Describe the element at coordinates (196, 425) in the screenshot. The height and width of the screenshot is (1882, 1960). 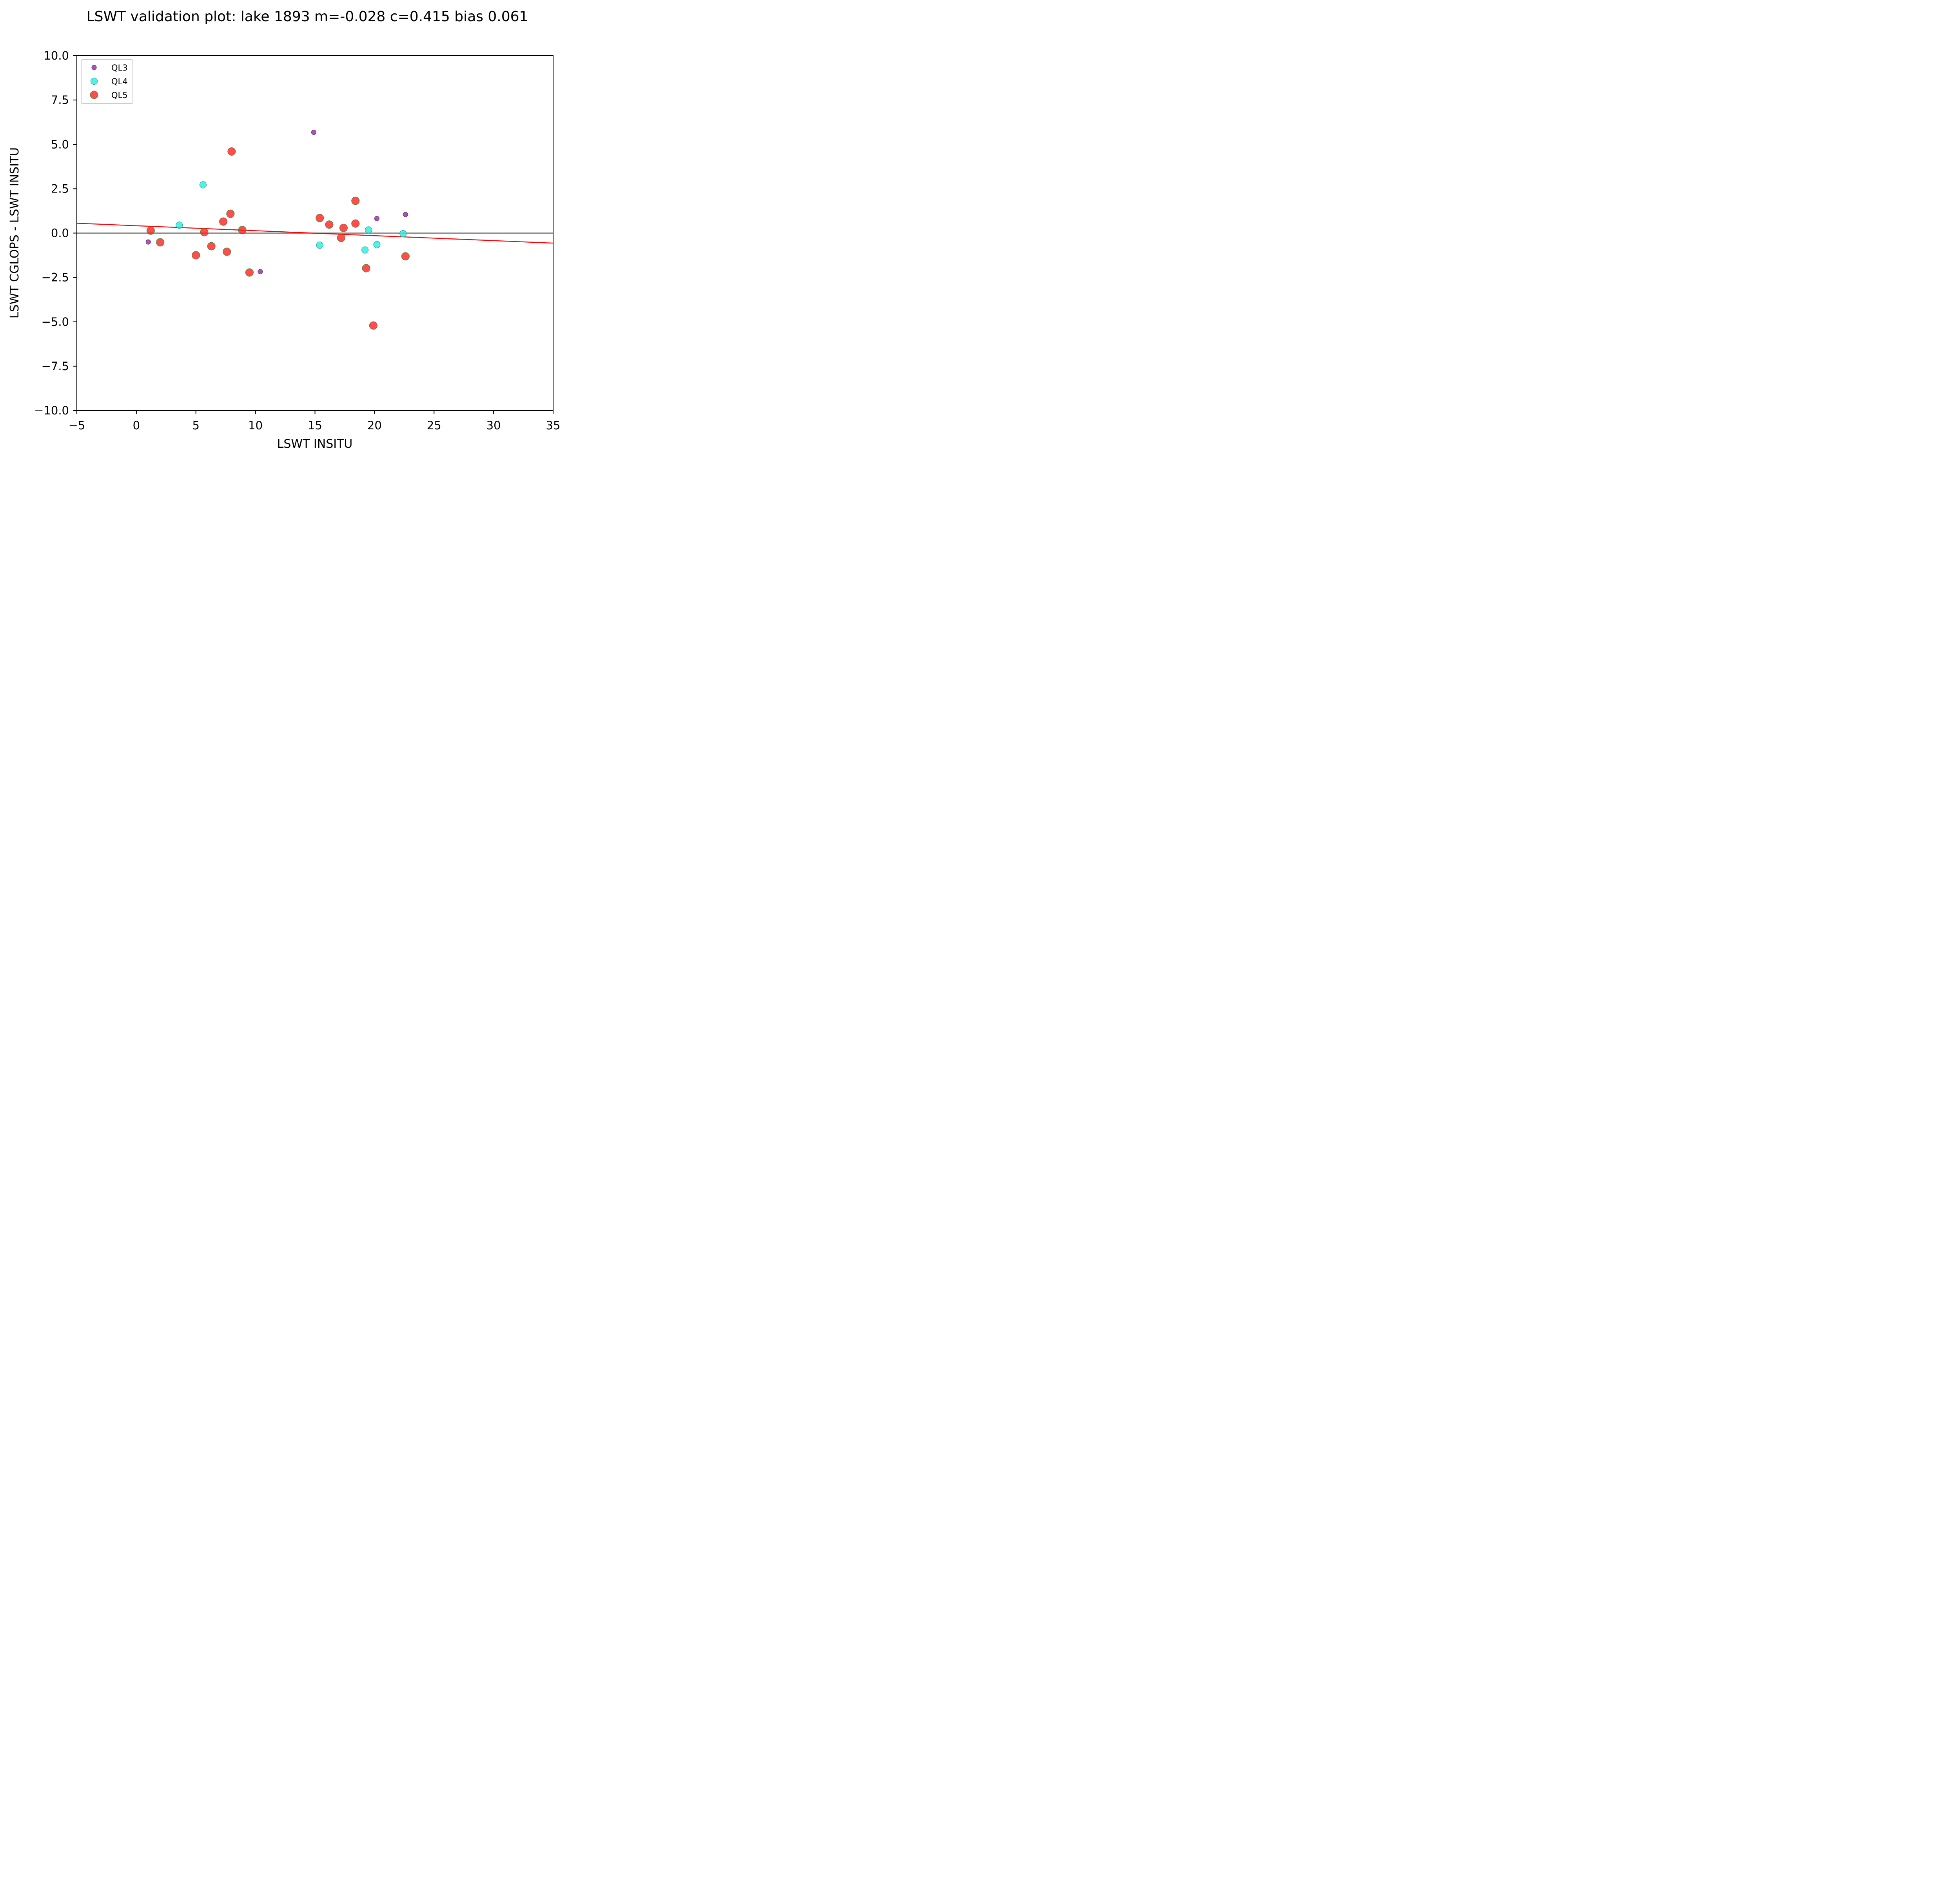
I see `x-tick-label: 5` at that location.